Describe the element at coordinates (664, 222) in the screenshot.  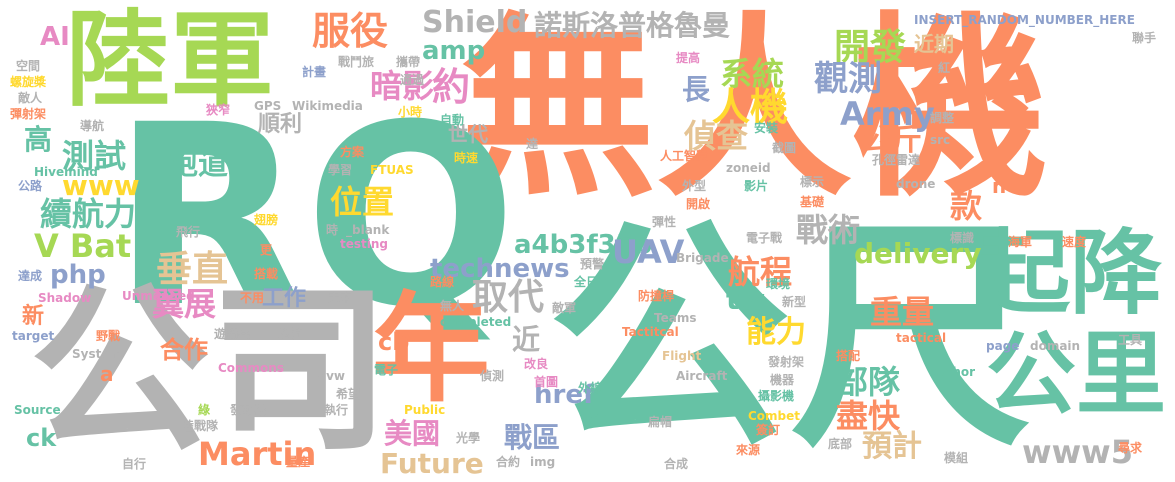
I see `word-tan-xing: 彈性` at that location.